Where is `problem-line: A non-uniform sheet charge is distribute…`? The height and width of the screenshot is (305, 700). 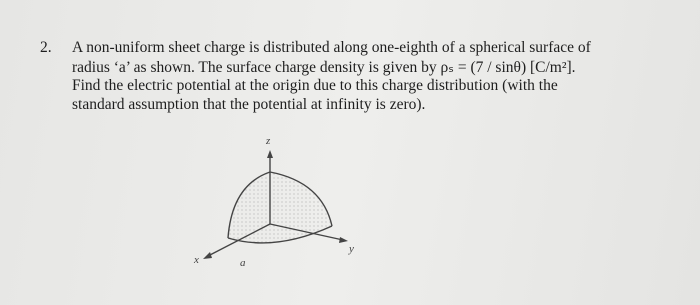 problem-line: A non-uniform sheet charge is distribute… is located at coordinates (331, 47).